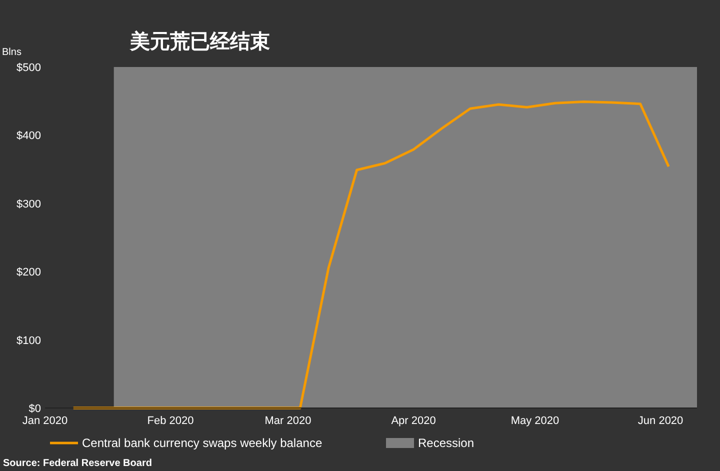 This screenshot has height=471, width=720. I want to click on x-tick-label: Mar 2020, so click(288, 421).